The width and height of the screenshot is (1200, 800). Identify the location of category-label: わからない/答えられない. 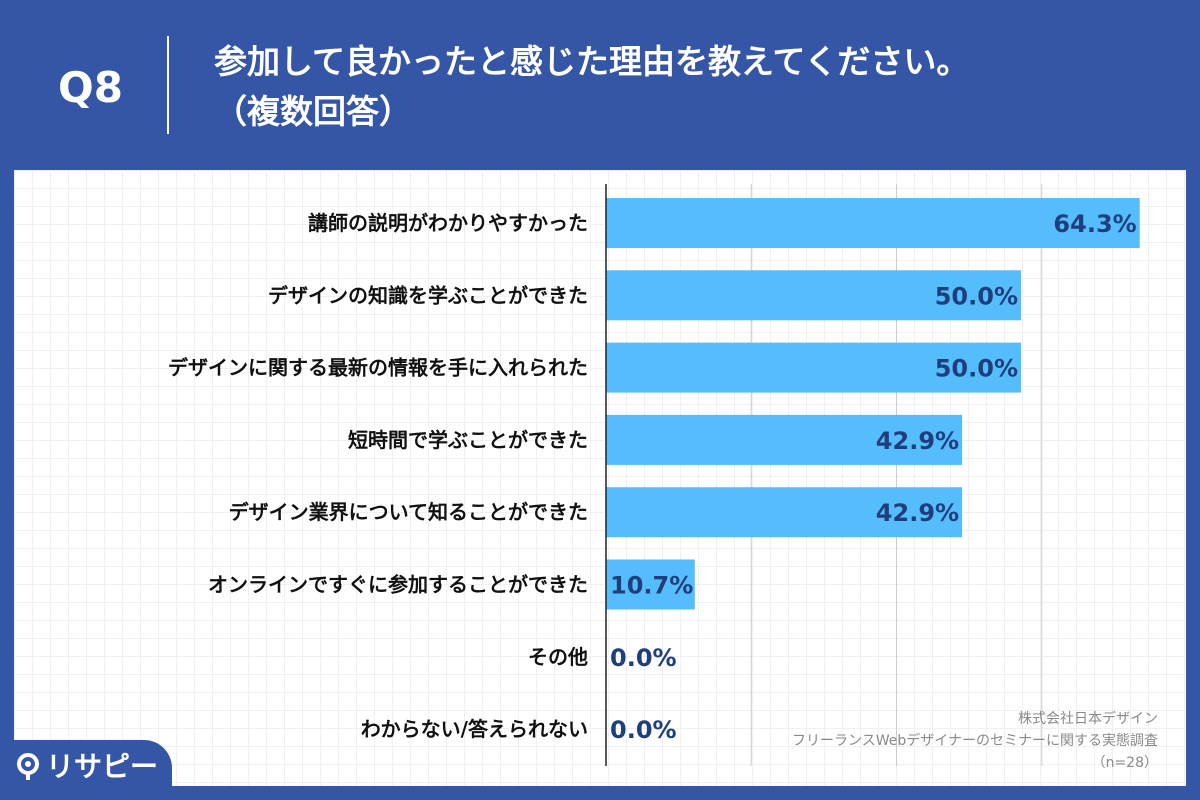
(474, 729).